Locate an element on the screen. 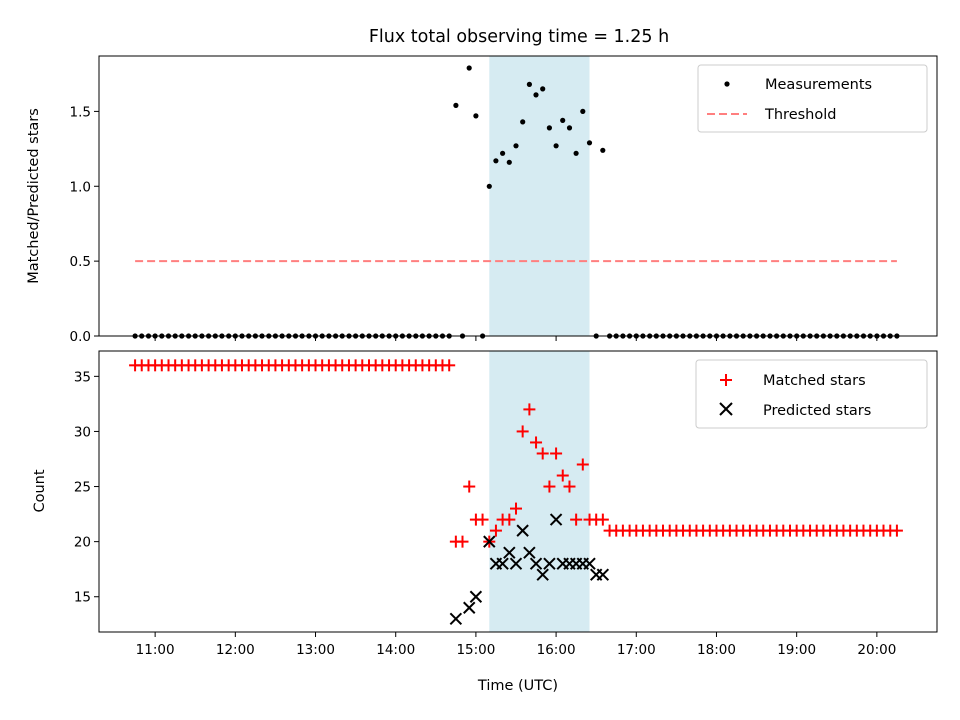 The width and height of the screenshot is (960, 720). top-shaded-interval is located at coordinates (539, 196).